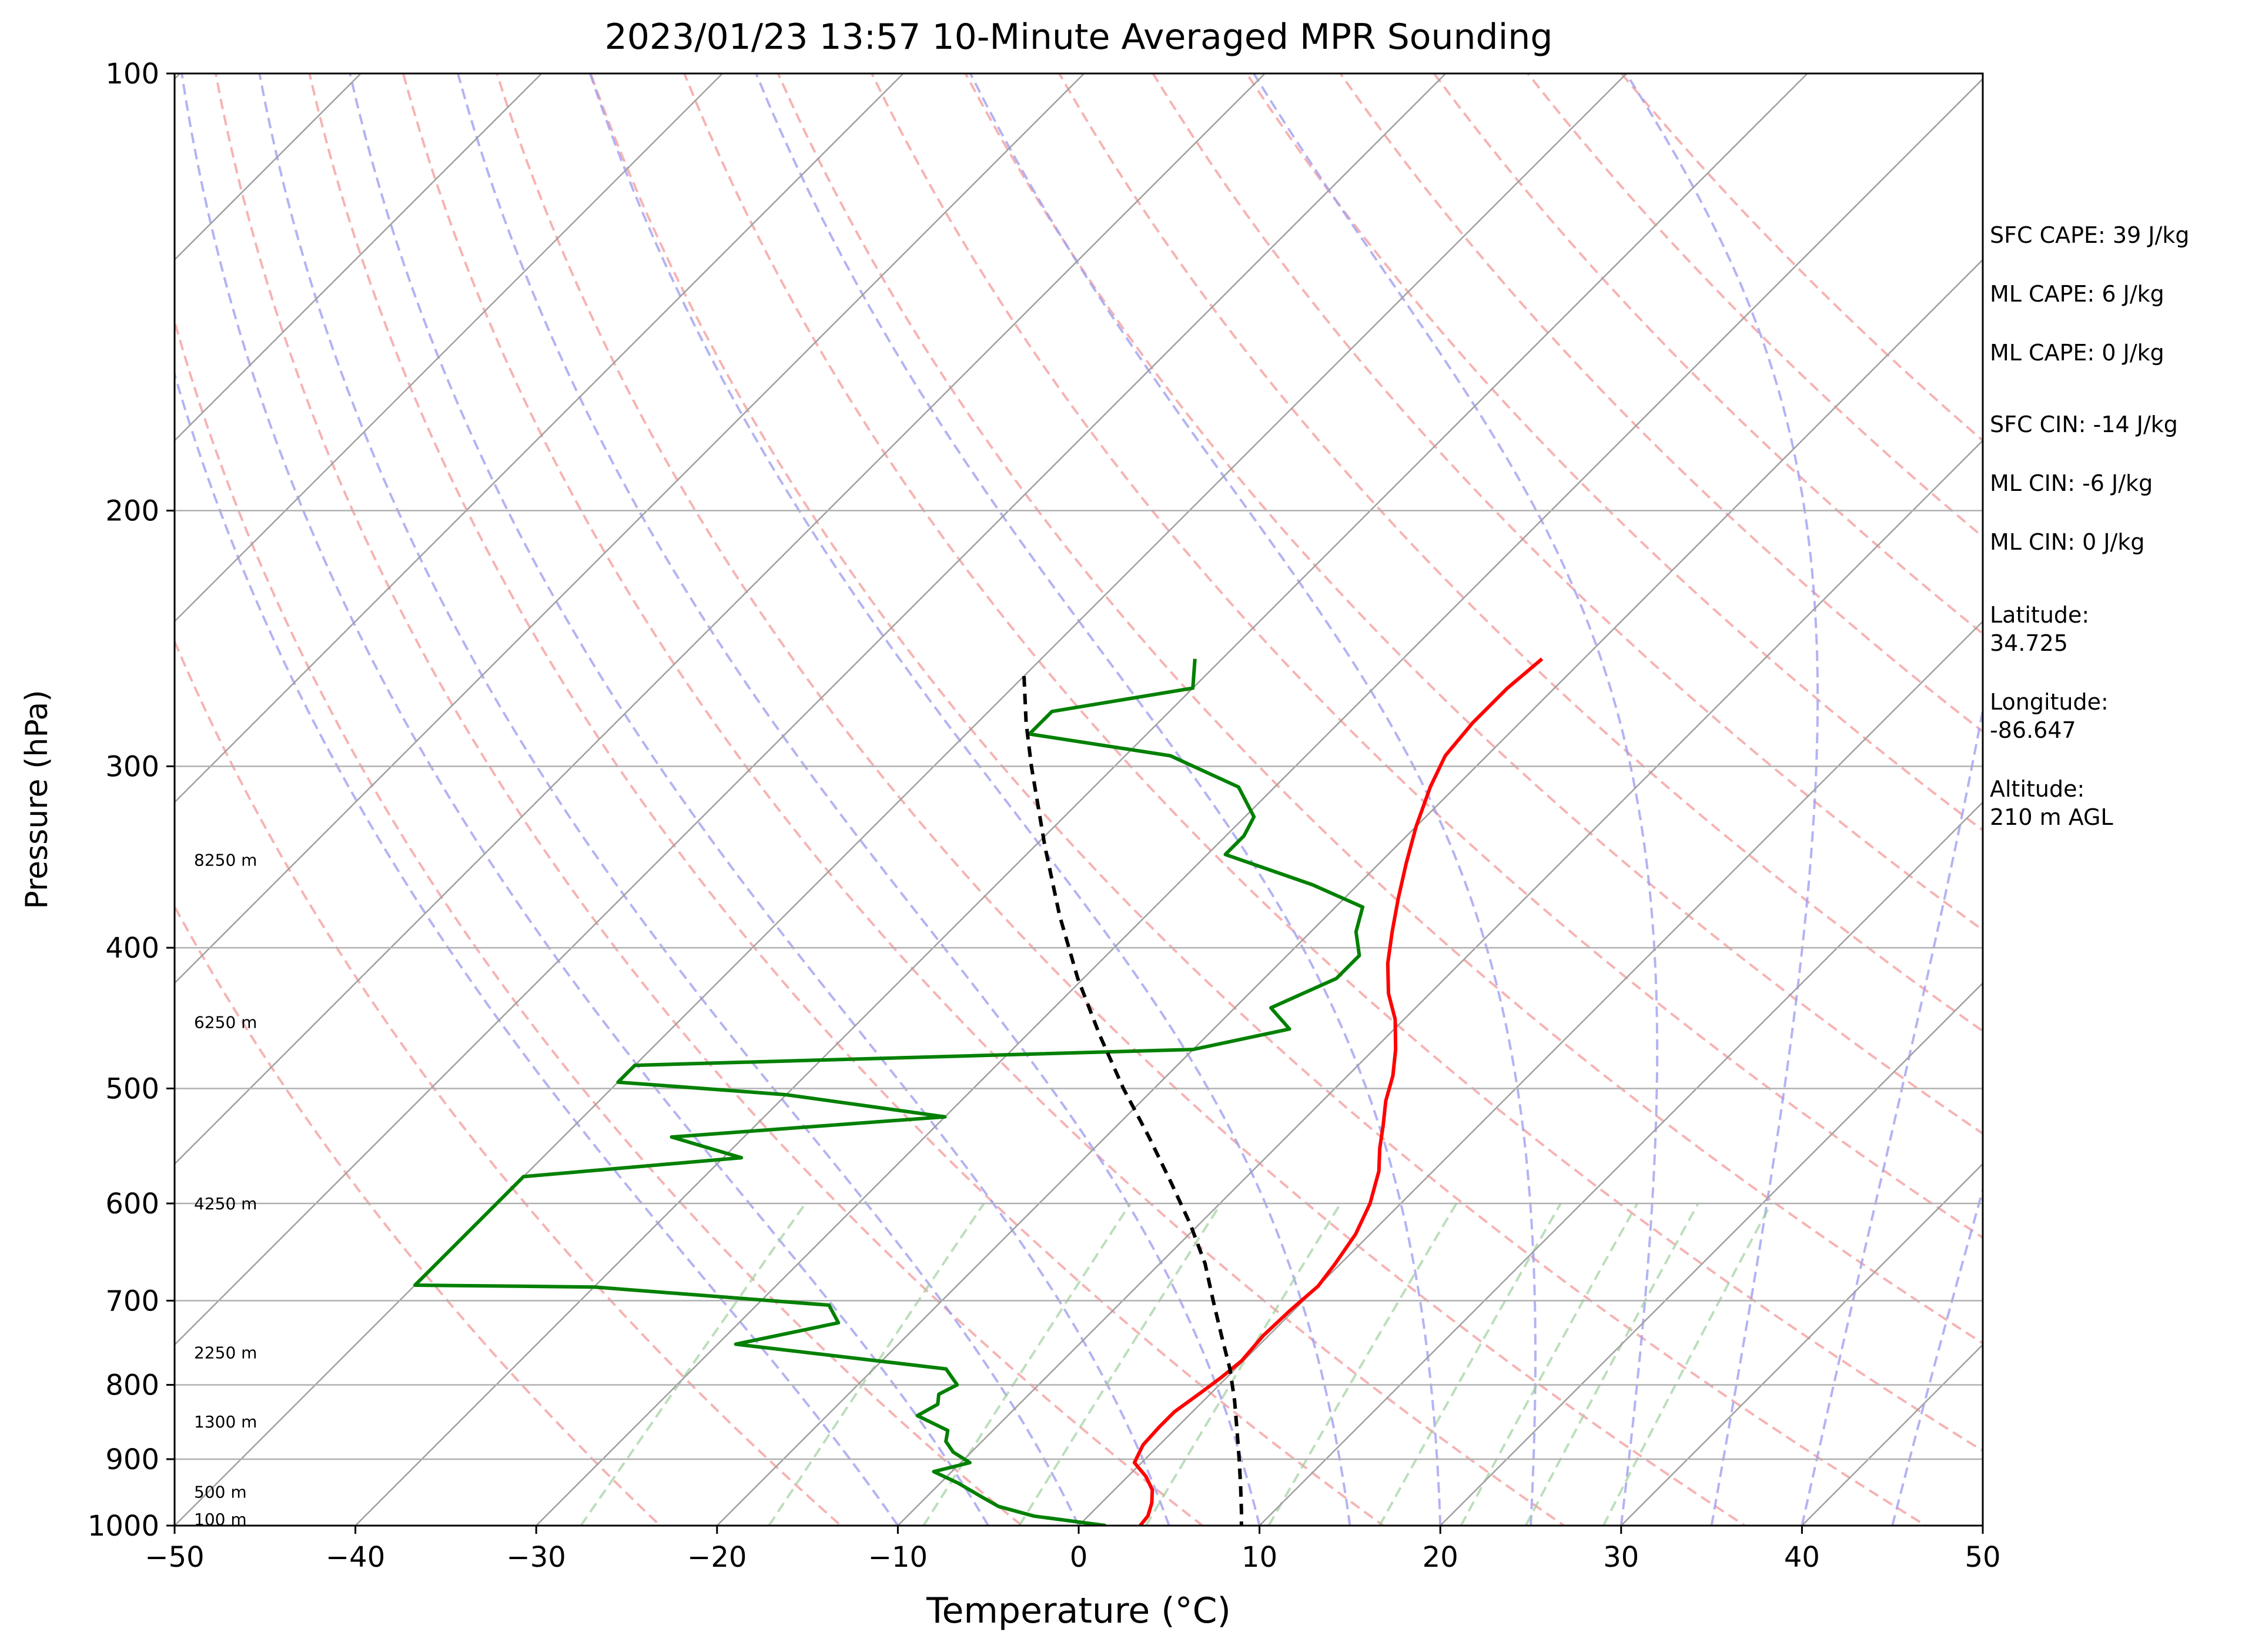 This screenshot has width=2242, height=1652. I want to click on x-axis-label: Temperature (°C), so click(1078, 1610).